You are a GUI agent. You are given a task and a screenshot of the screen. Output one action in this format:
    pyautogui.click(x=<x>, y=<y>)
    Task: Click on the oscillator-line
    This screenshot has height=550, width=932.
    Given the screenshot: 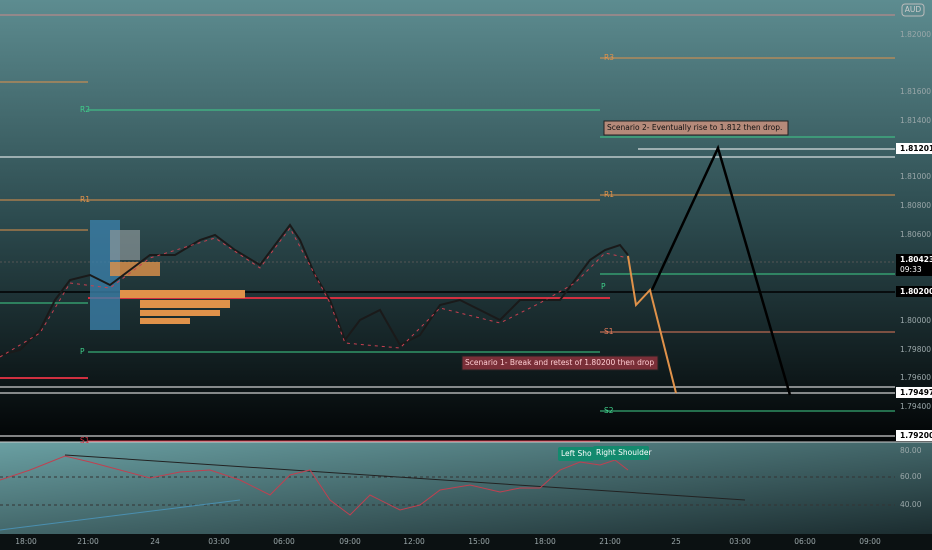 What is the action you would take?
    pyautogui.click(x=314, y=485)
    